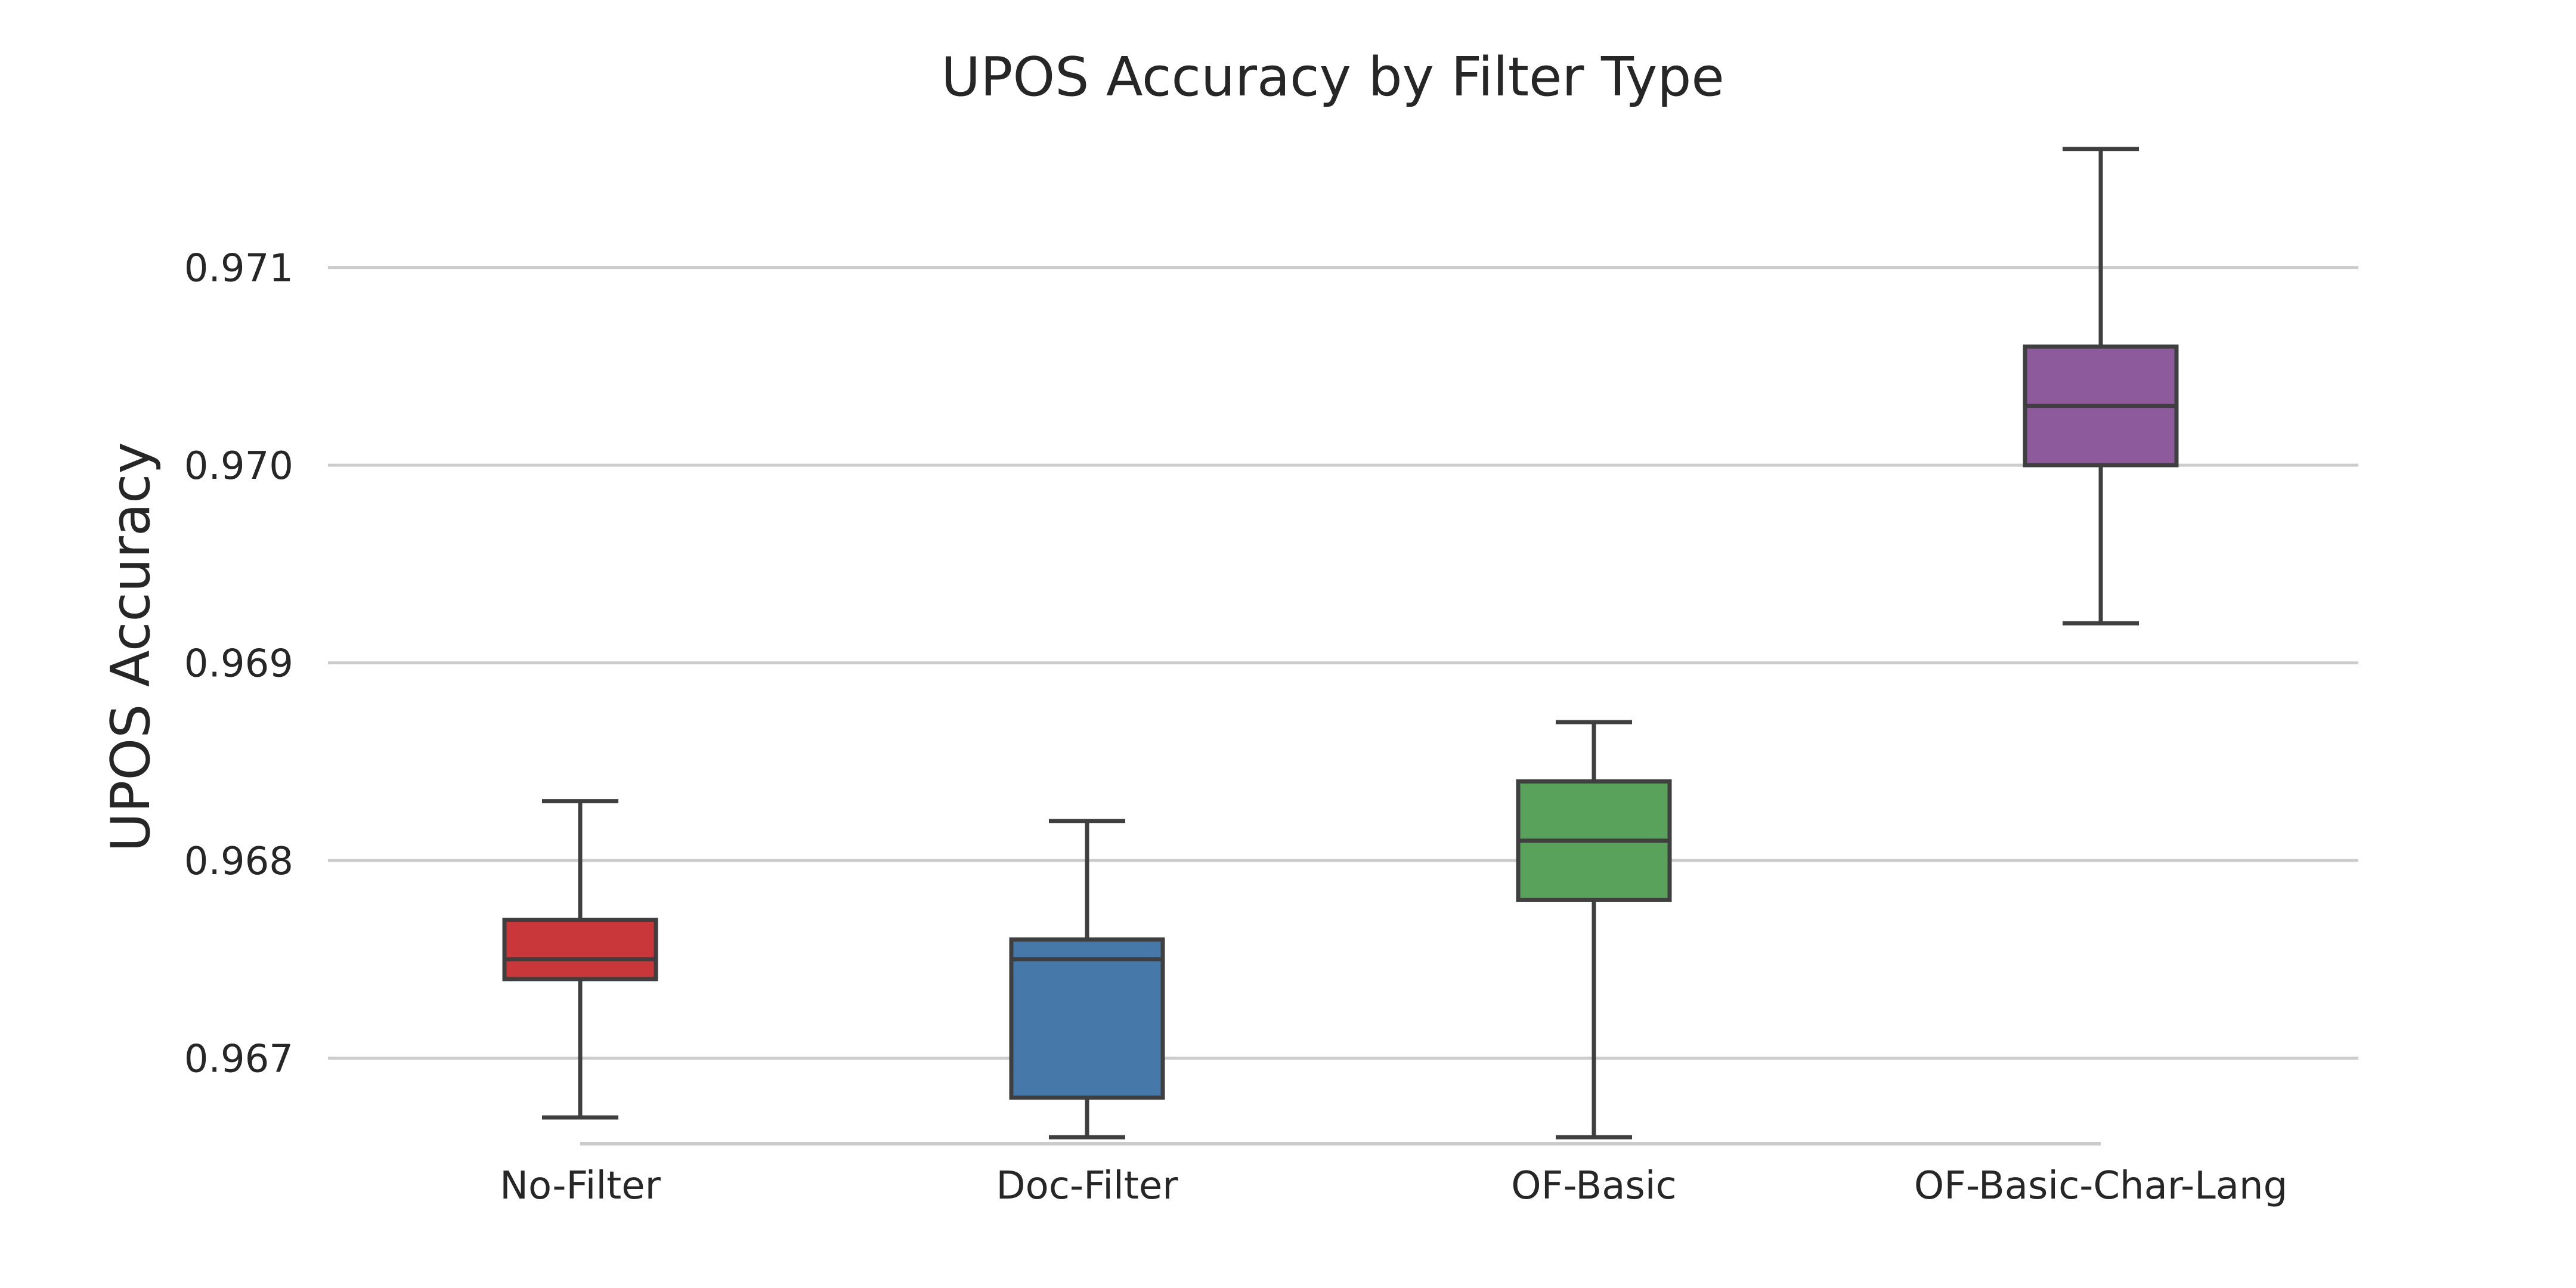 The image size is (2576, 1288). I want to click on y-tick-label: 0.970, so click(239, 466).